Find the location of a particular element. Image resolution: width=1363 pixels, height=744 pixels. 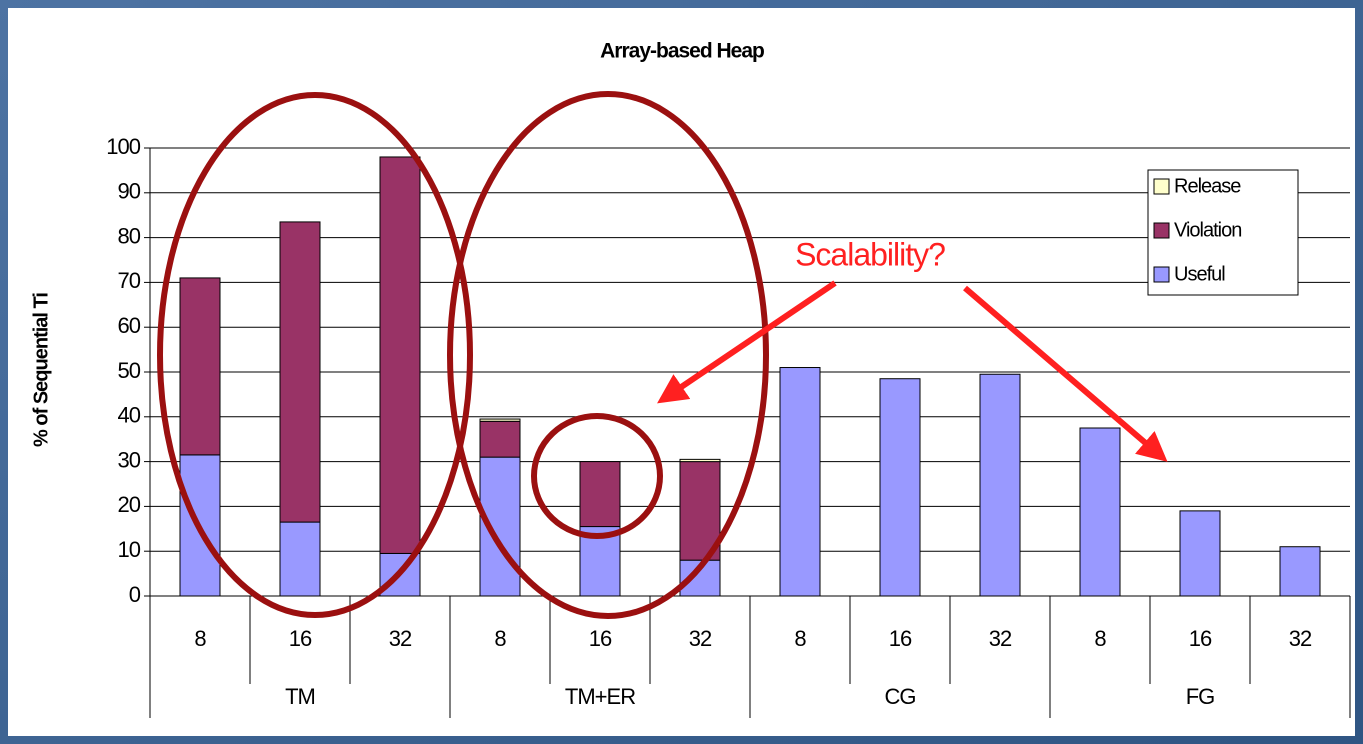

group-label: FG is located at coordinates (1200, 696).